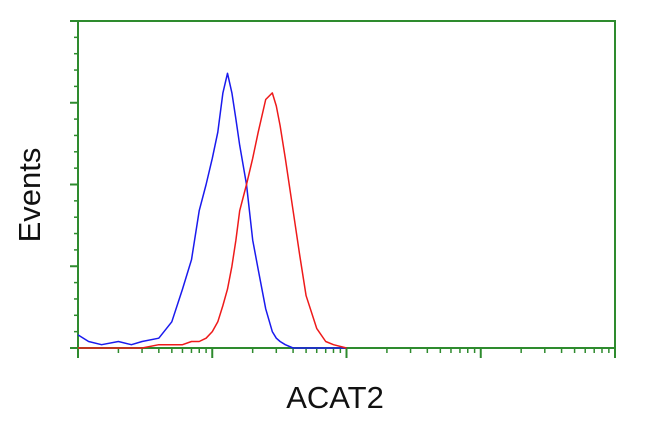 Image resolution: width=650 pixels, height=431 pixels. Describe the element at coordinates (335, 397) in the screenshot. I see `x-axis-label: ACAT2` at that location.